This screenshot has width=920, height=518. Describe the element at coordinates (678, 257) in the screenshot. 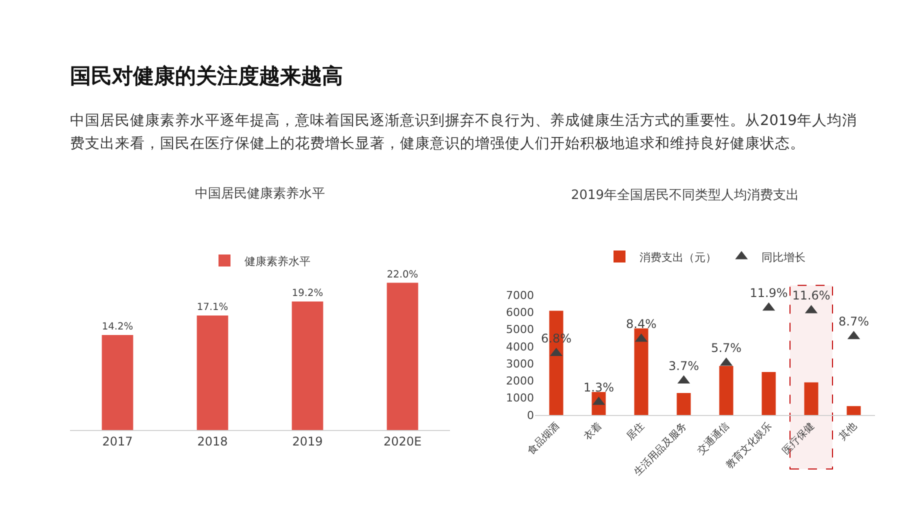

I see `legend-label: 消费支出（元）` at that location.